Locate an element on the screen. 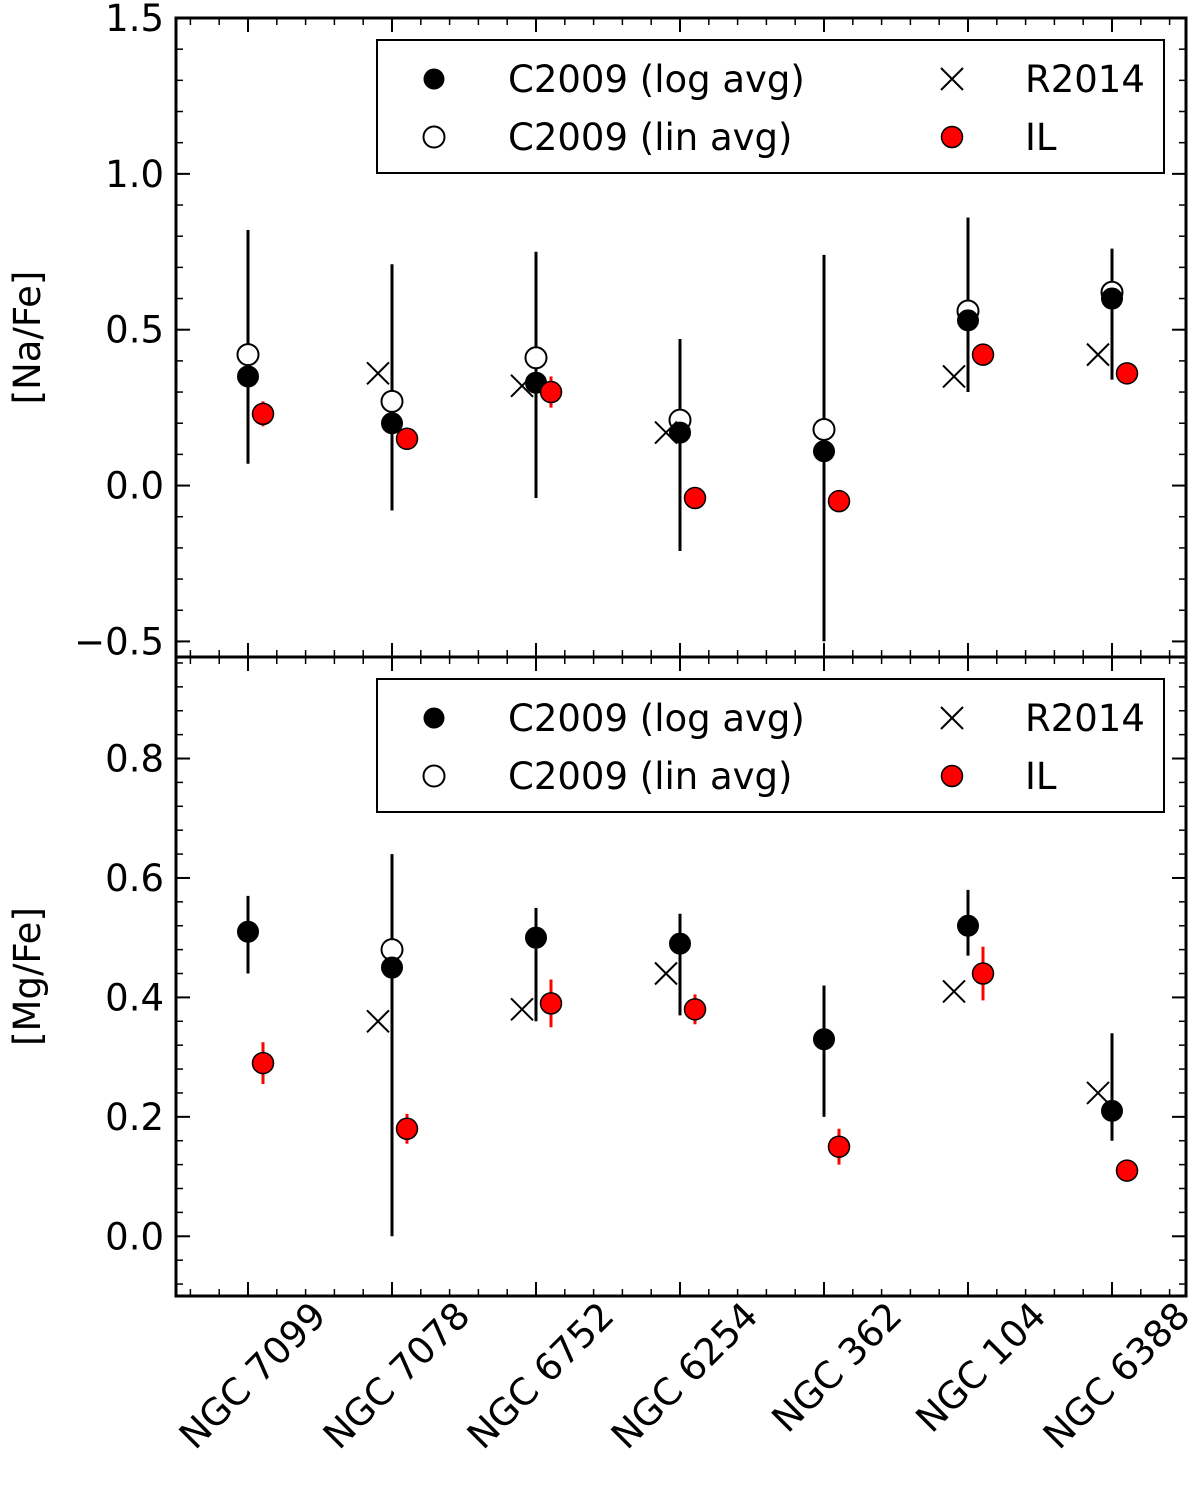 This screenshot has width=1200, height=1488. y-tick-label: 1.5 is located at coordinates (134, 20).